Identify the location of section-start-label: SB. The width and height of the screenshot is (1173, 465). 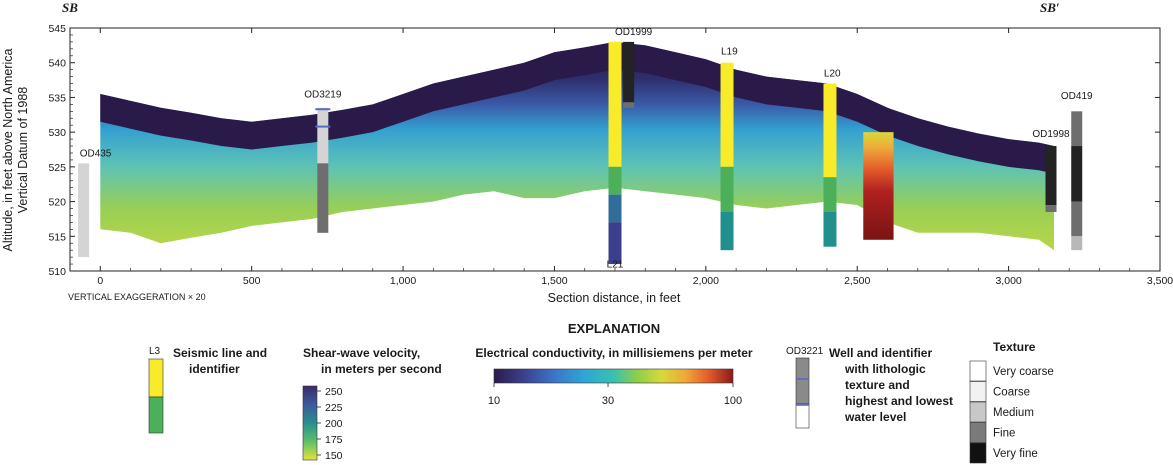
(70, 7).